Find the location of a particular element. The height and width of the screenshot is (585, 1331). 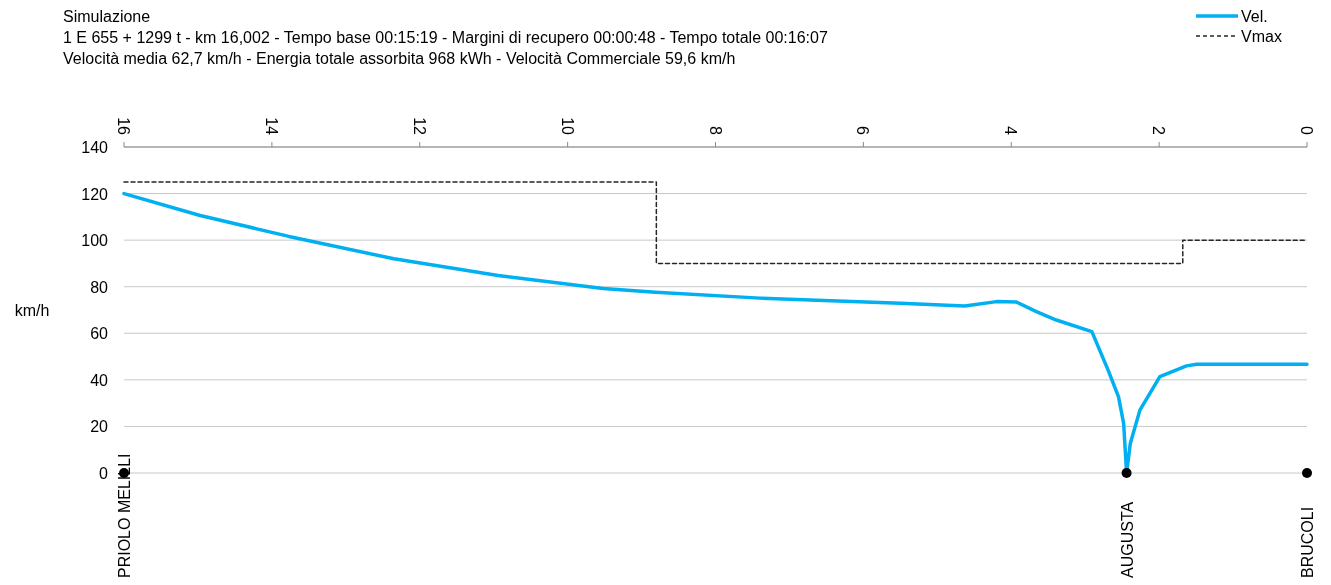

x-tick-label: 4 is located at coordinates (1011, 131).